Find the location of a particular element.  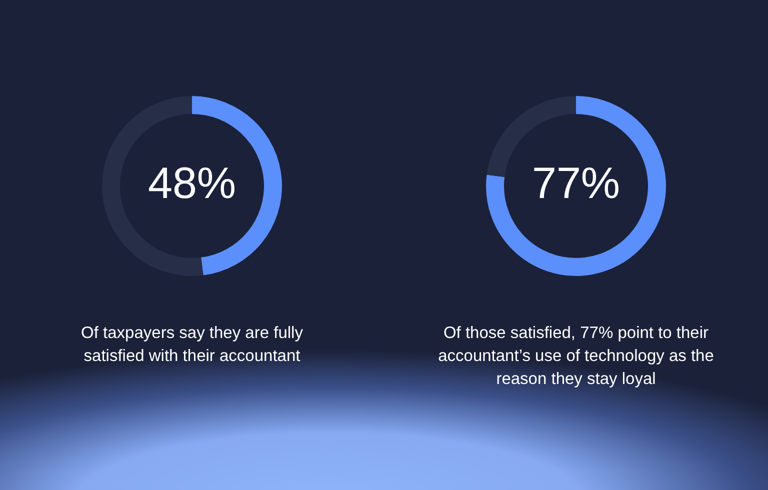

data-label: 77% is located at coordinates (576, 183).